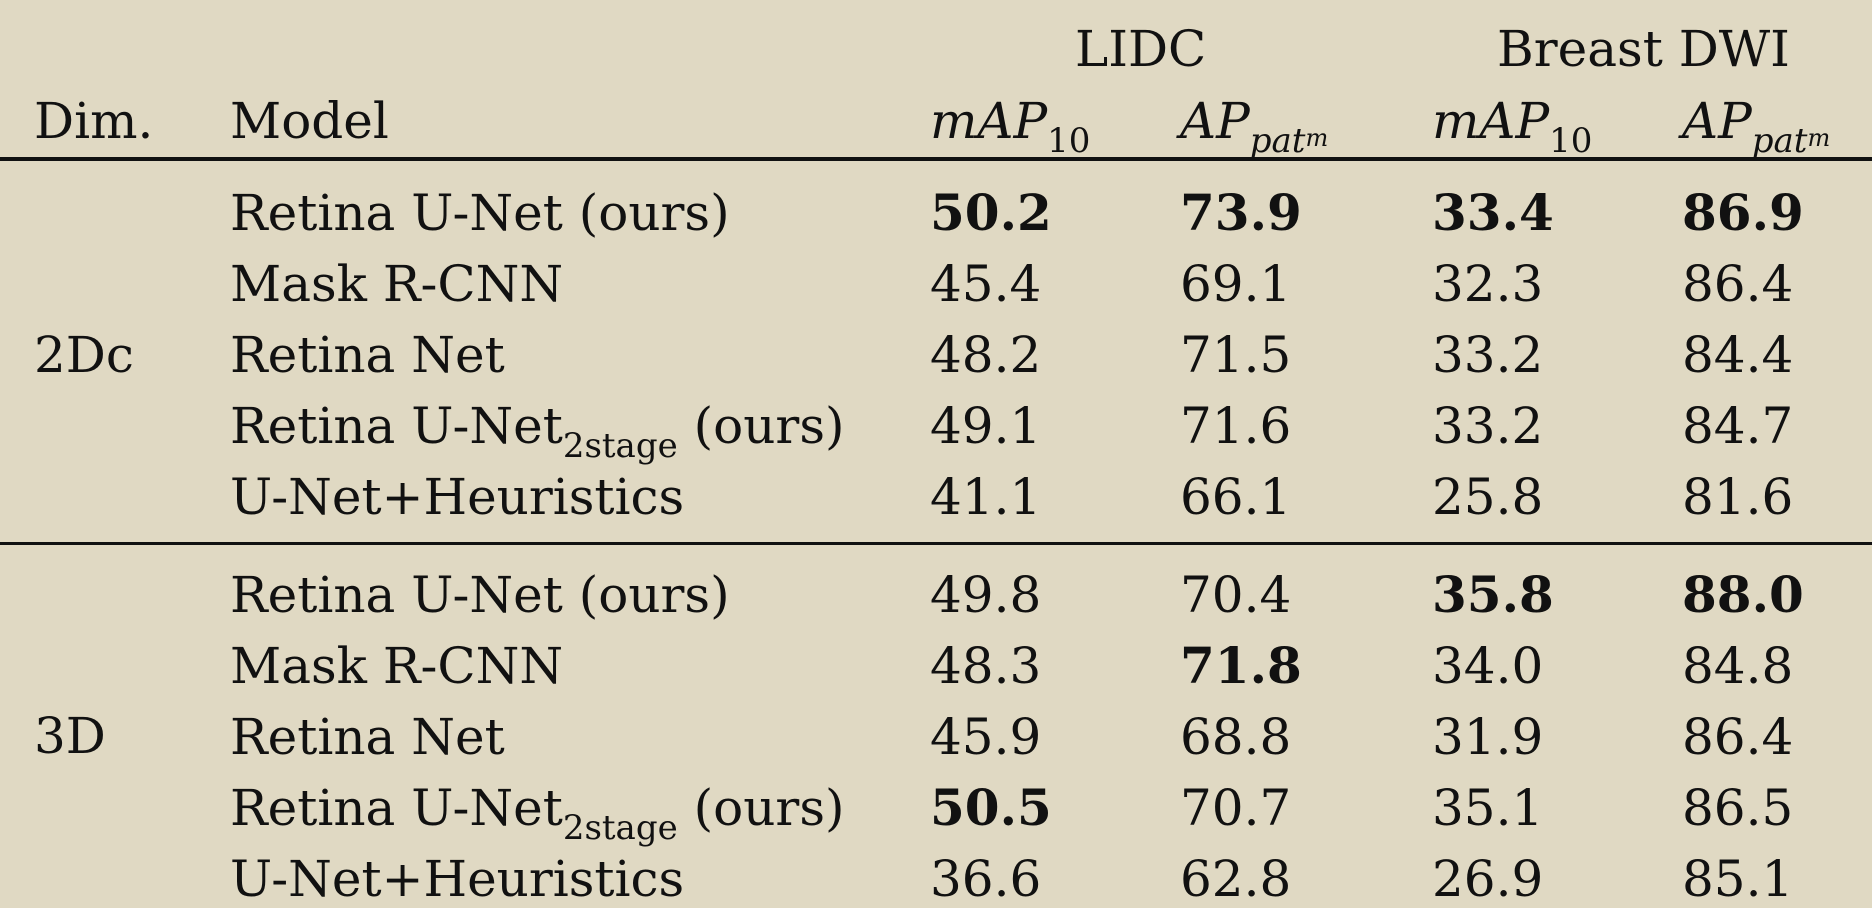 This screenshot has height=908, width=1872. I want to click on table-cell: 62.8, so click(1236, 879).